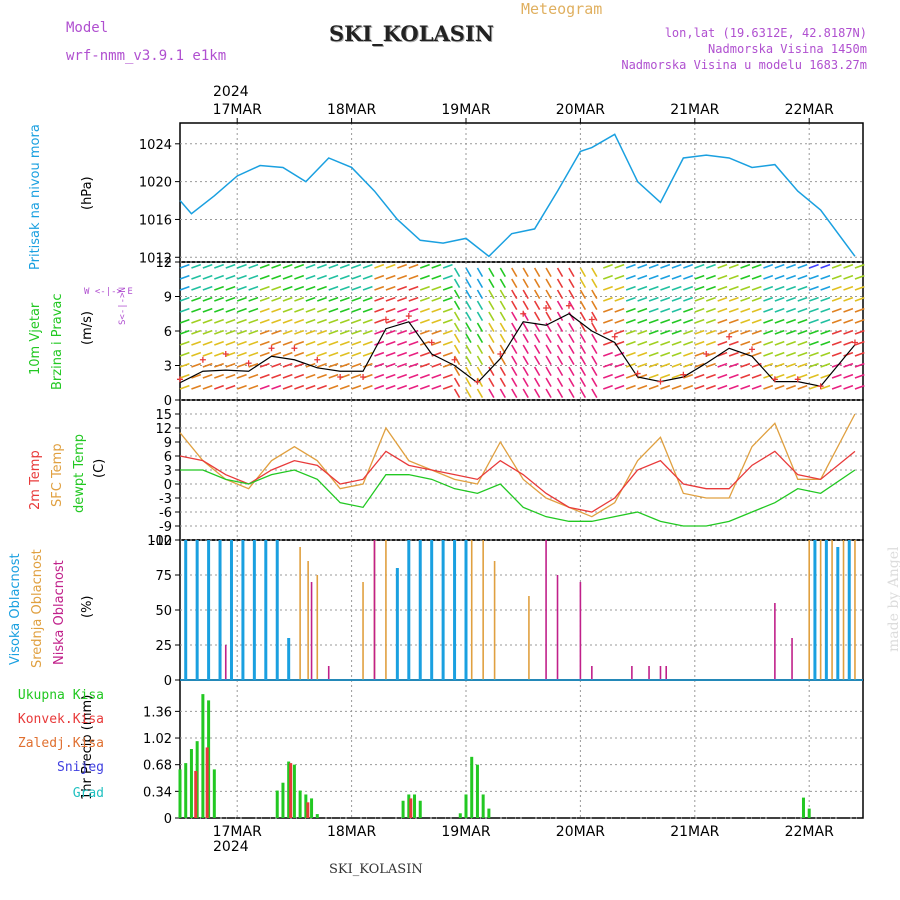 The height and width of the screenshot is (900, 900). What do you see at coordinates (163, 611) in the screenshot?
I see `ytick-label: 50` at bounding box center [163, 611].